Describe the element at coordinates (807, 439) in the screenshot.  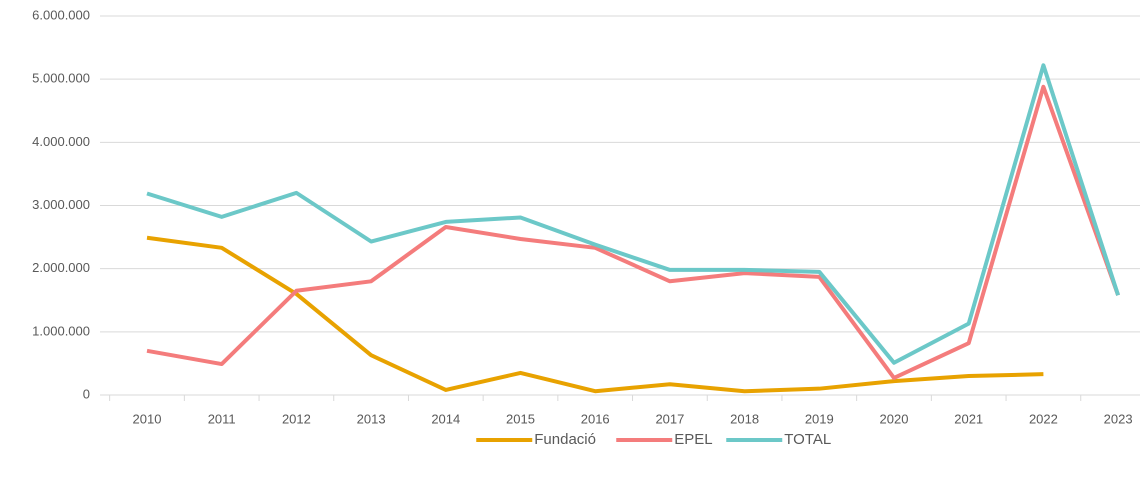
I see `legend-label: TOTAL` at that location.